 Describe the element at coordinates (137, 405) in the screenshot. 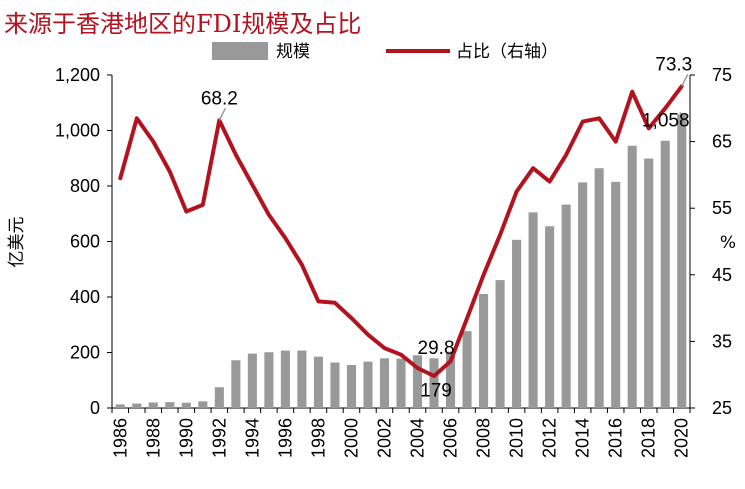

I see `bar-1987` at that location.